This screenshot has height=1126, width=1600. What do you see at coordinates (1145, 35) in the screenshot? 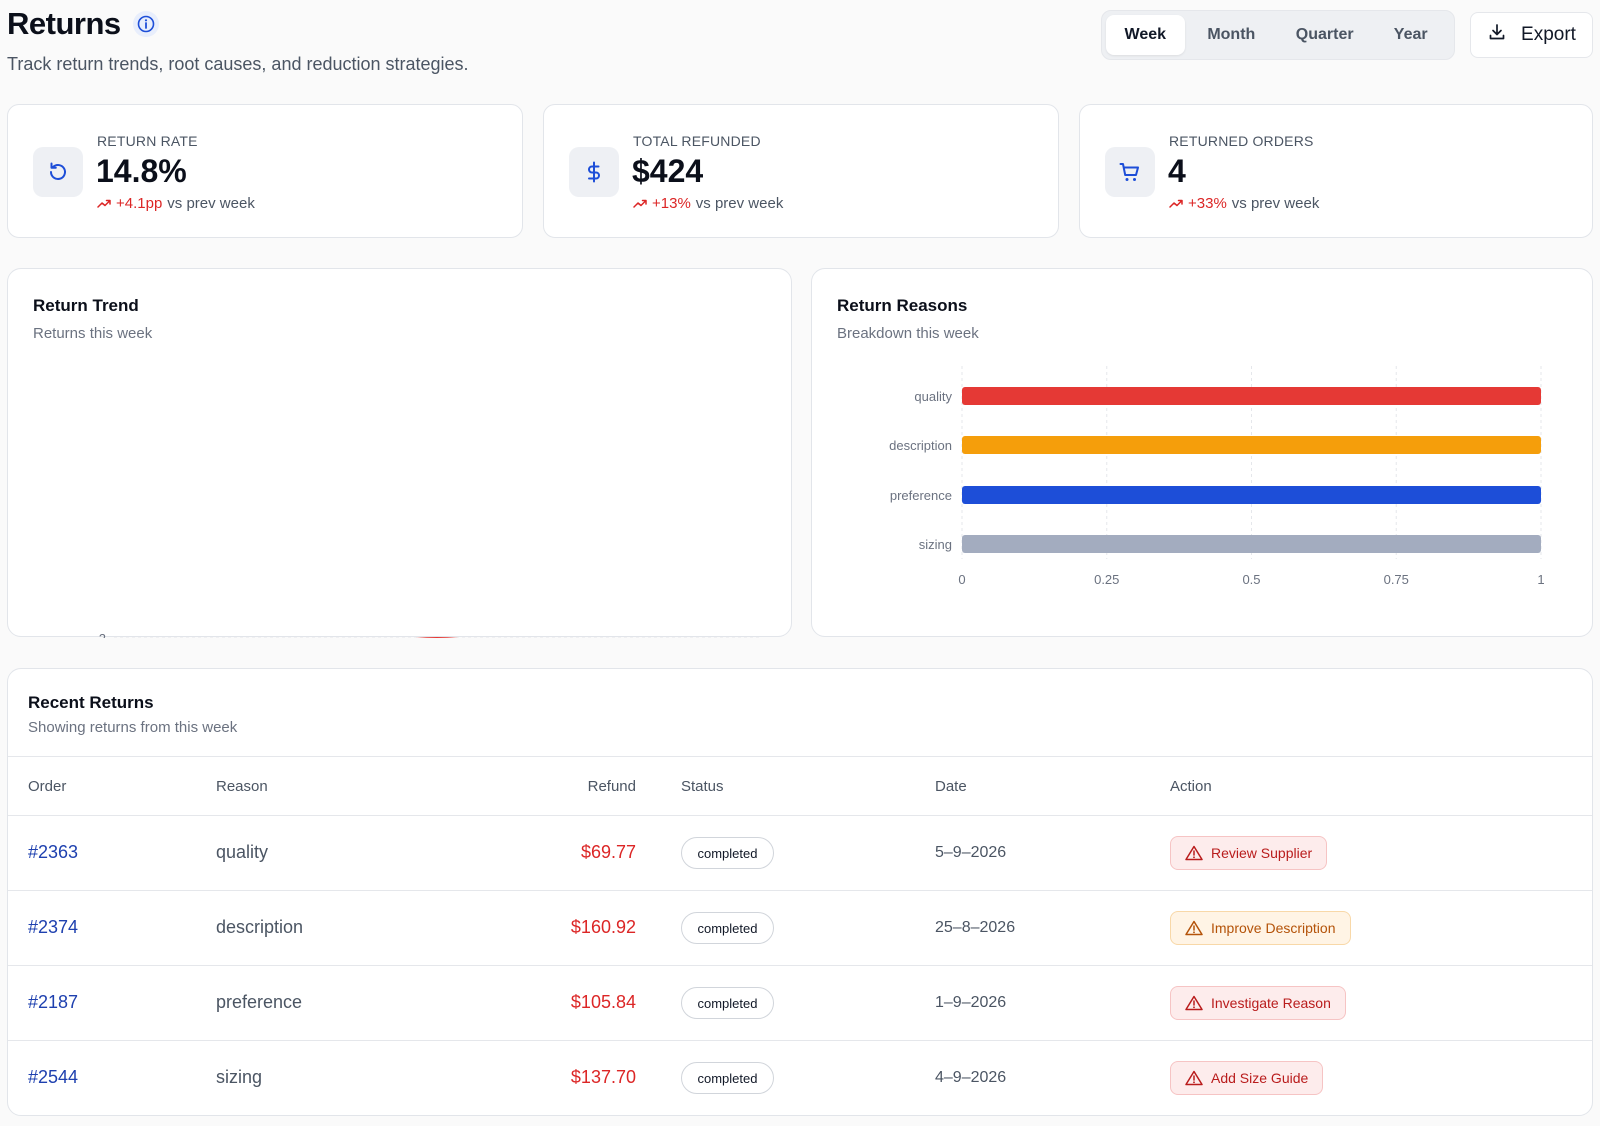
I see `period-week-button: Week` at bounding box center [1145, 35].